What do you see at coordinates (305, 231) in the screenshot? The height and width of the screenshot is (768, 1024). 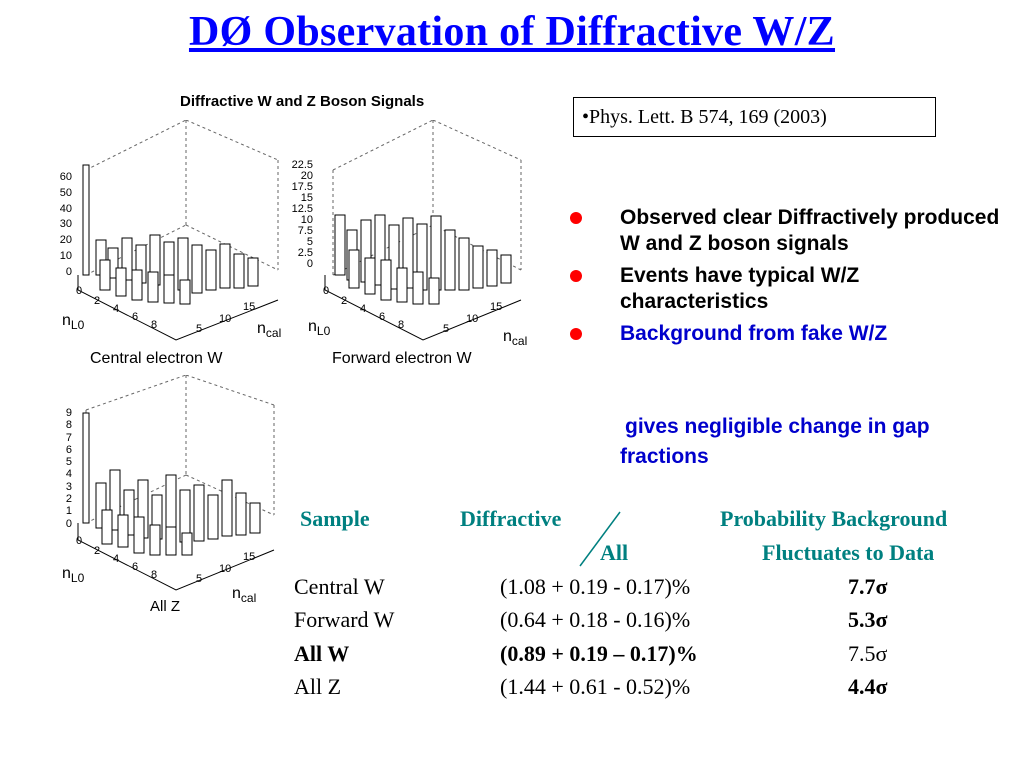 I see `z-tick: 7.5` at bounding box center [305, 231].